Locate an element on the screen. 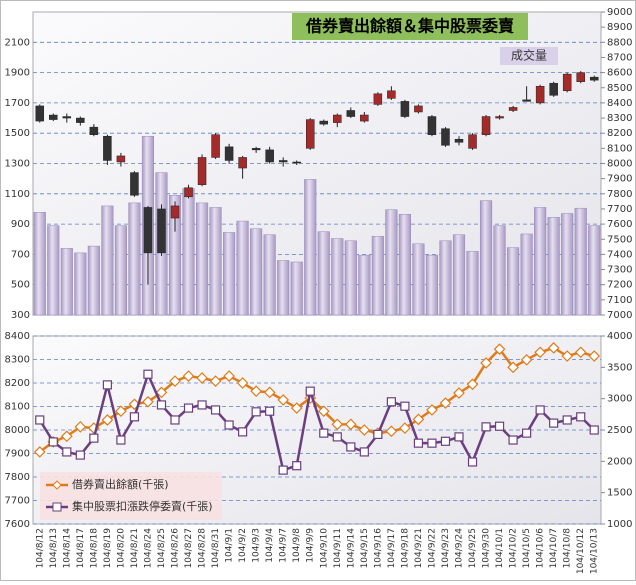  y2-tick-label: 7400 is located at coordinates (619, 254).